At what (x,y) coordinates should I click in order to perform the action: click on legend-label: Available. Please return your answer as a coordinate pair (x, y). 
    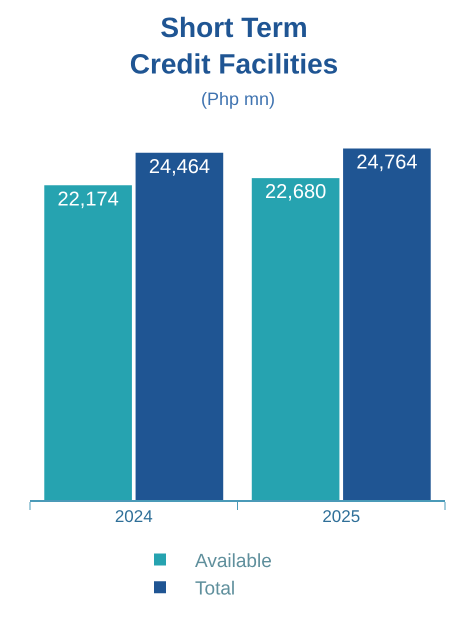
    Looking at the image, I should click on (233, 561).